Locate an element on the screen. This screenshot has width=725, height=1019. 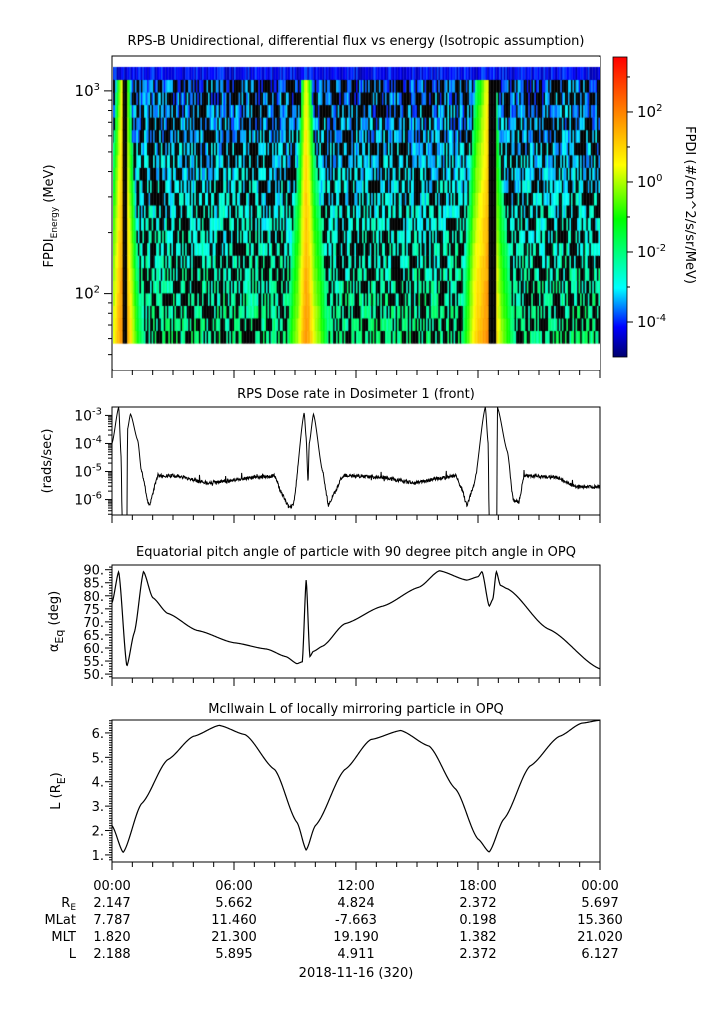
tick-label-exponent: -5 is located at coordinates (97, 468).